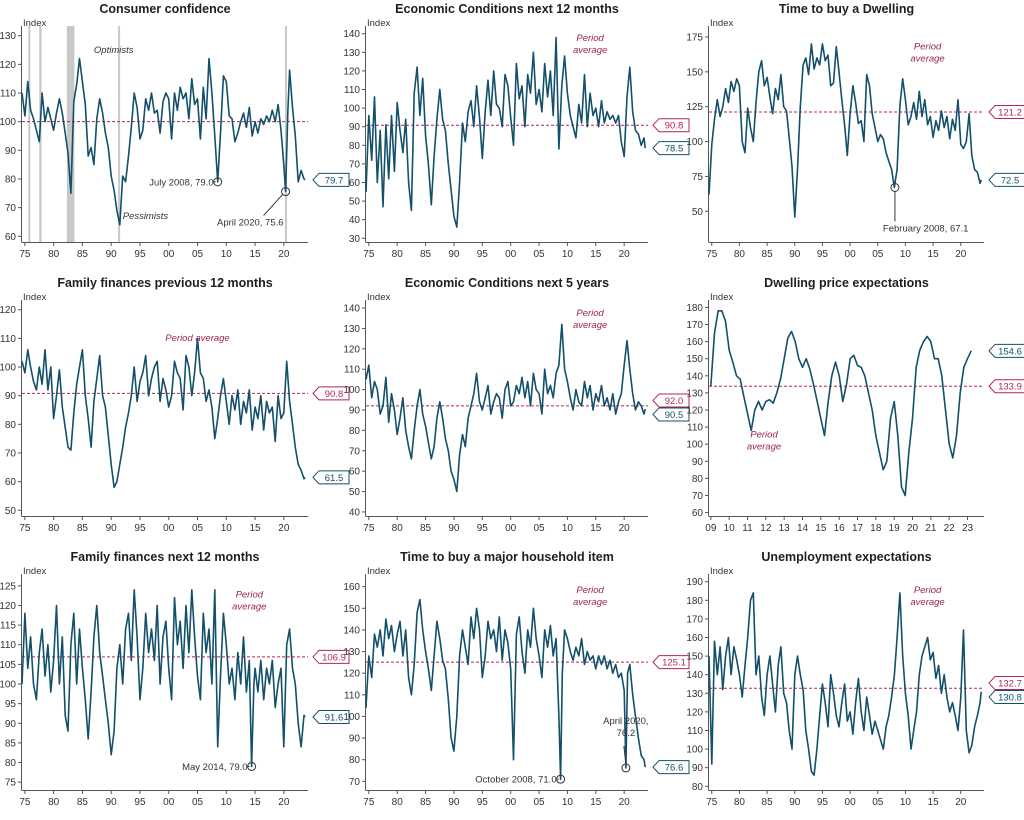  Describe the element at coordinates (181, 182) in the screenshot. I see `annotation-label: July 2008, 79.0` at that location.